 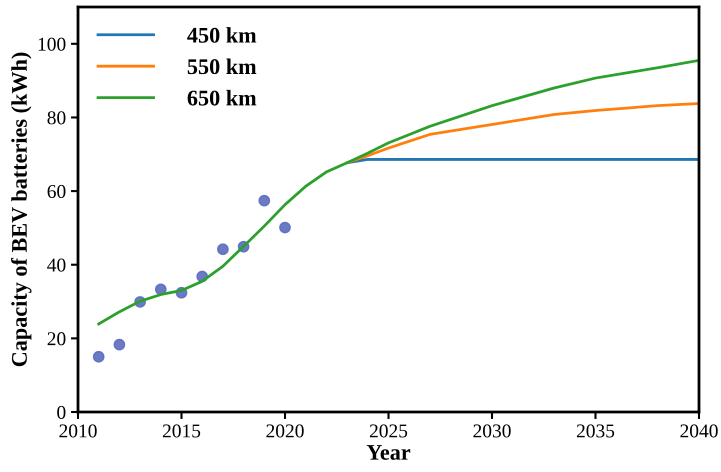 What do you see at coordinates (57, 339) in the screenshot?
I see `y-tick-label: 20` at bounding box center [57, 339].